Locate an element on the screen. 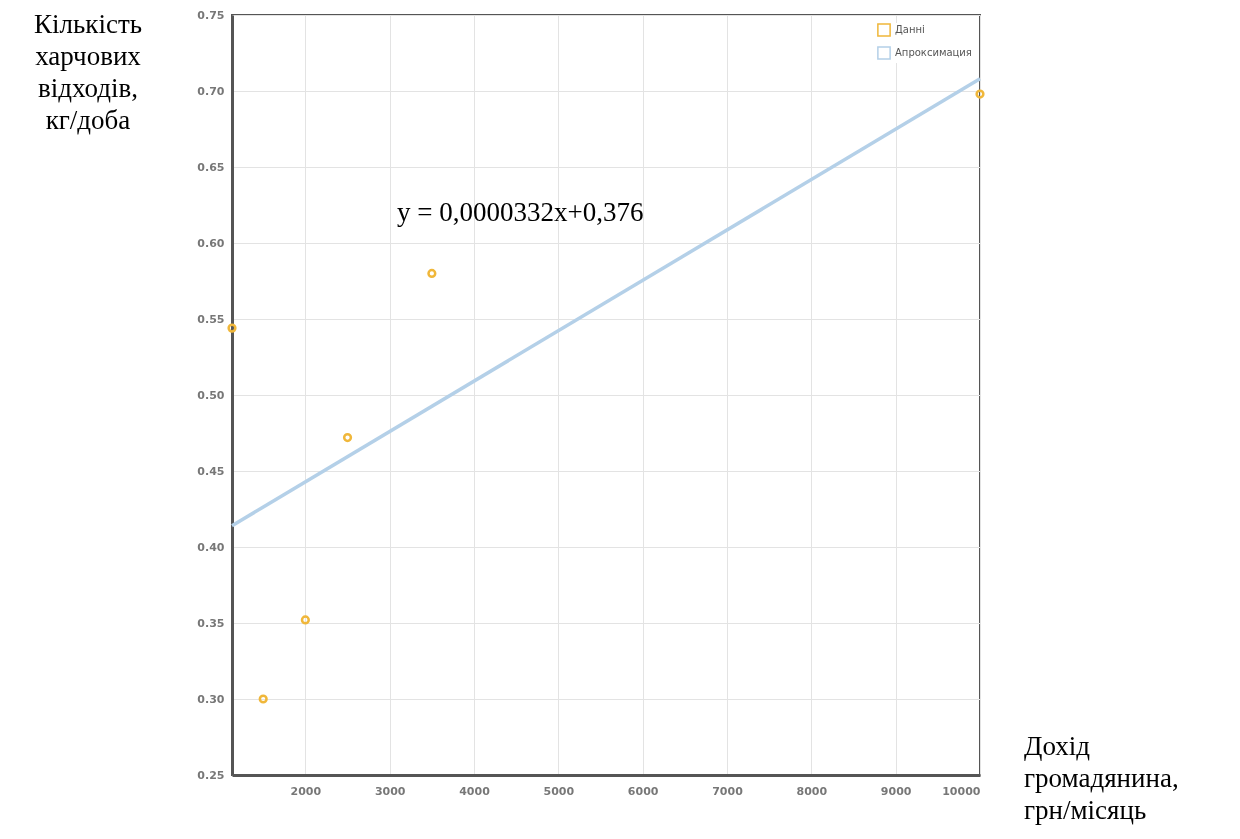 This screenshot has height=839, width=1240. y-tick-label: 0.50 is located at coordinates (211, 395).